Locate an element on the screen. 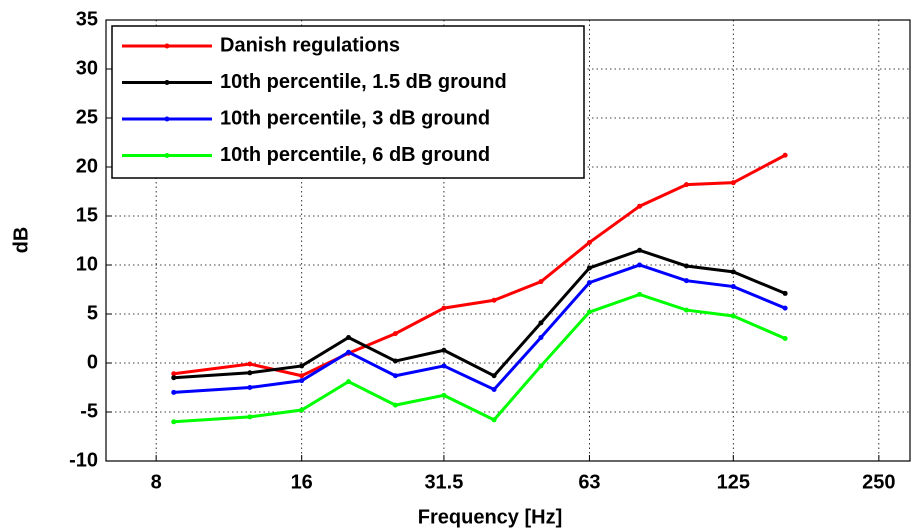  x-tick-label: 250 is located at coordinates (878, 482).